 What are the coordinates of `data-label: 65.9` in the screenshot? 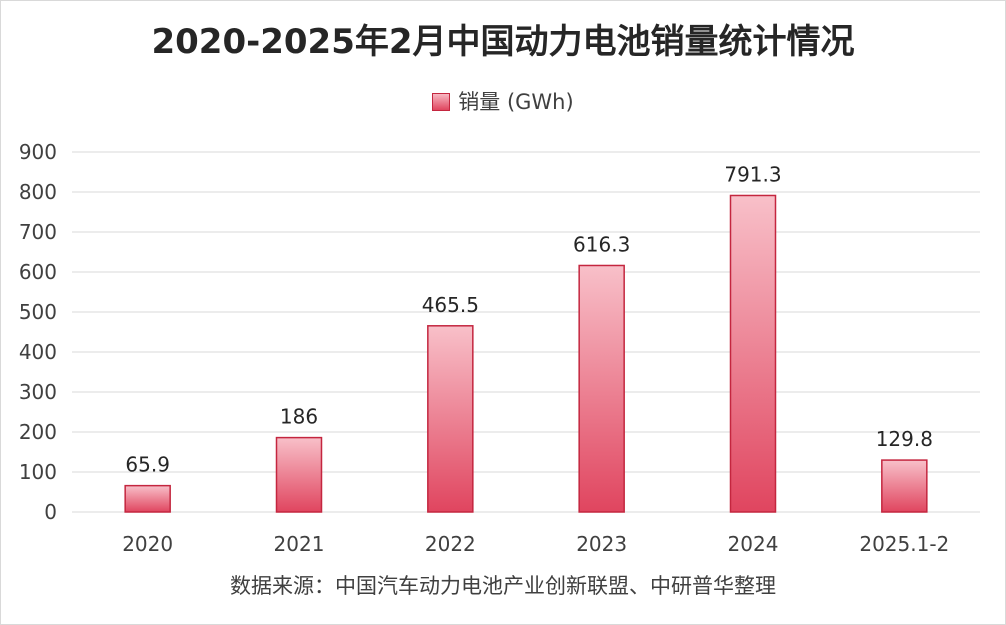 It's located at (147, 465).